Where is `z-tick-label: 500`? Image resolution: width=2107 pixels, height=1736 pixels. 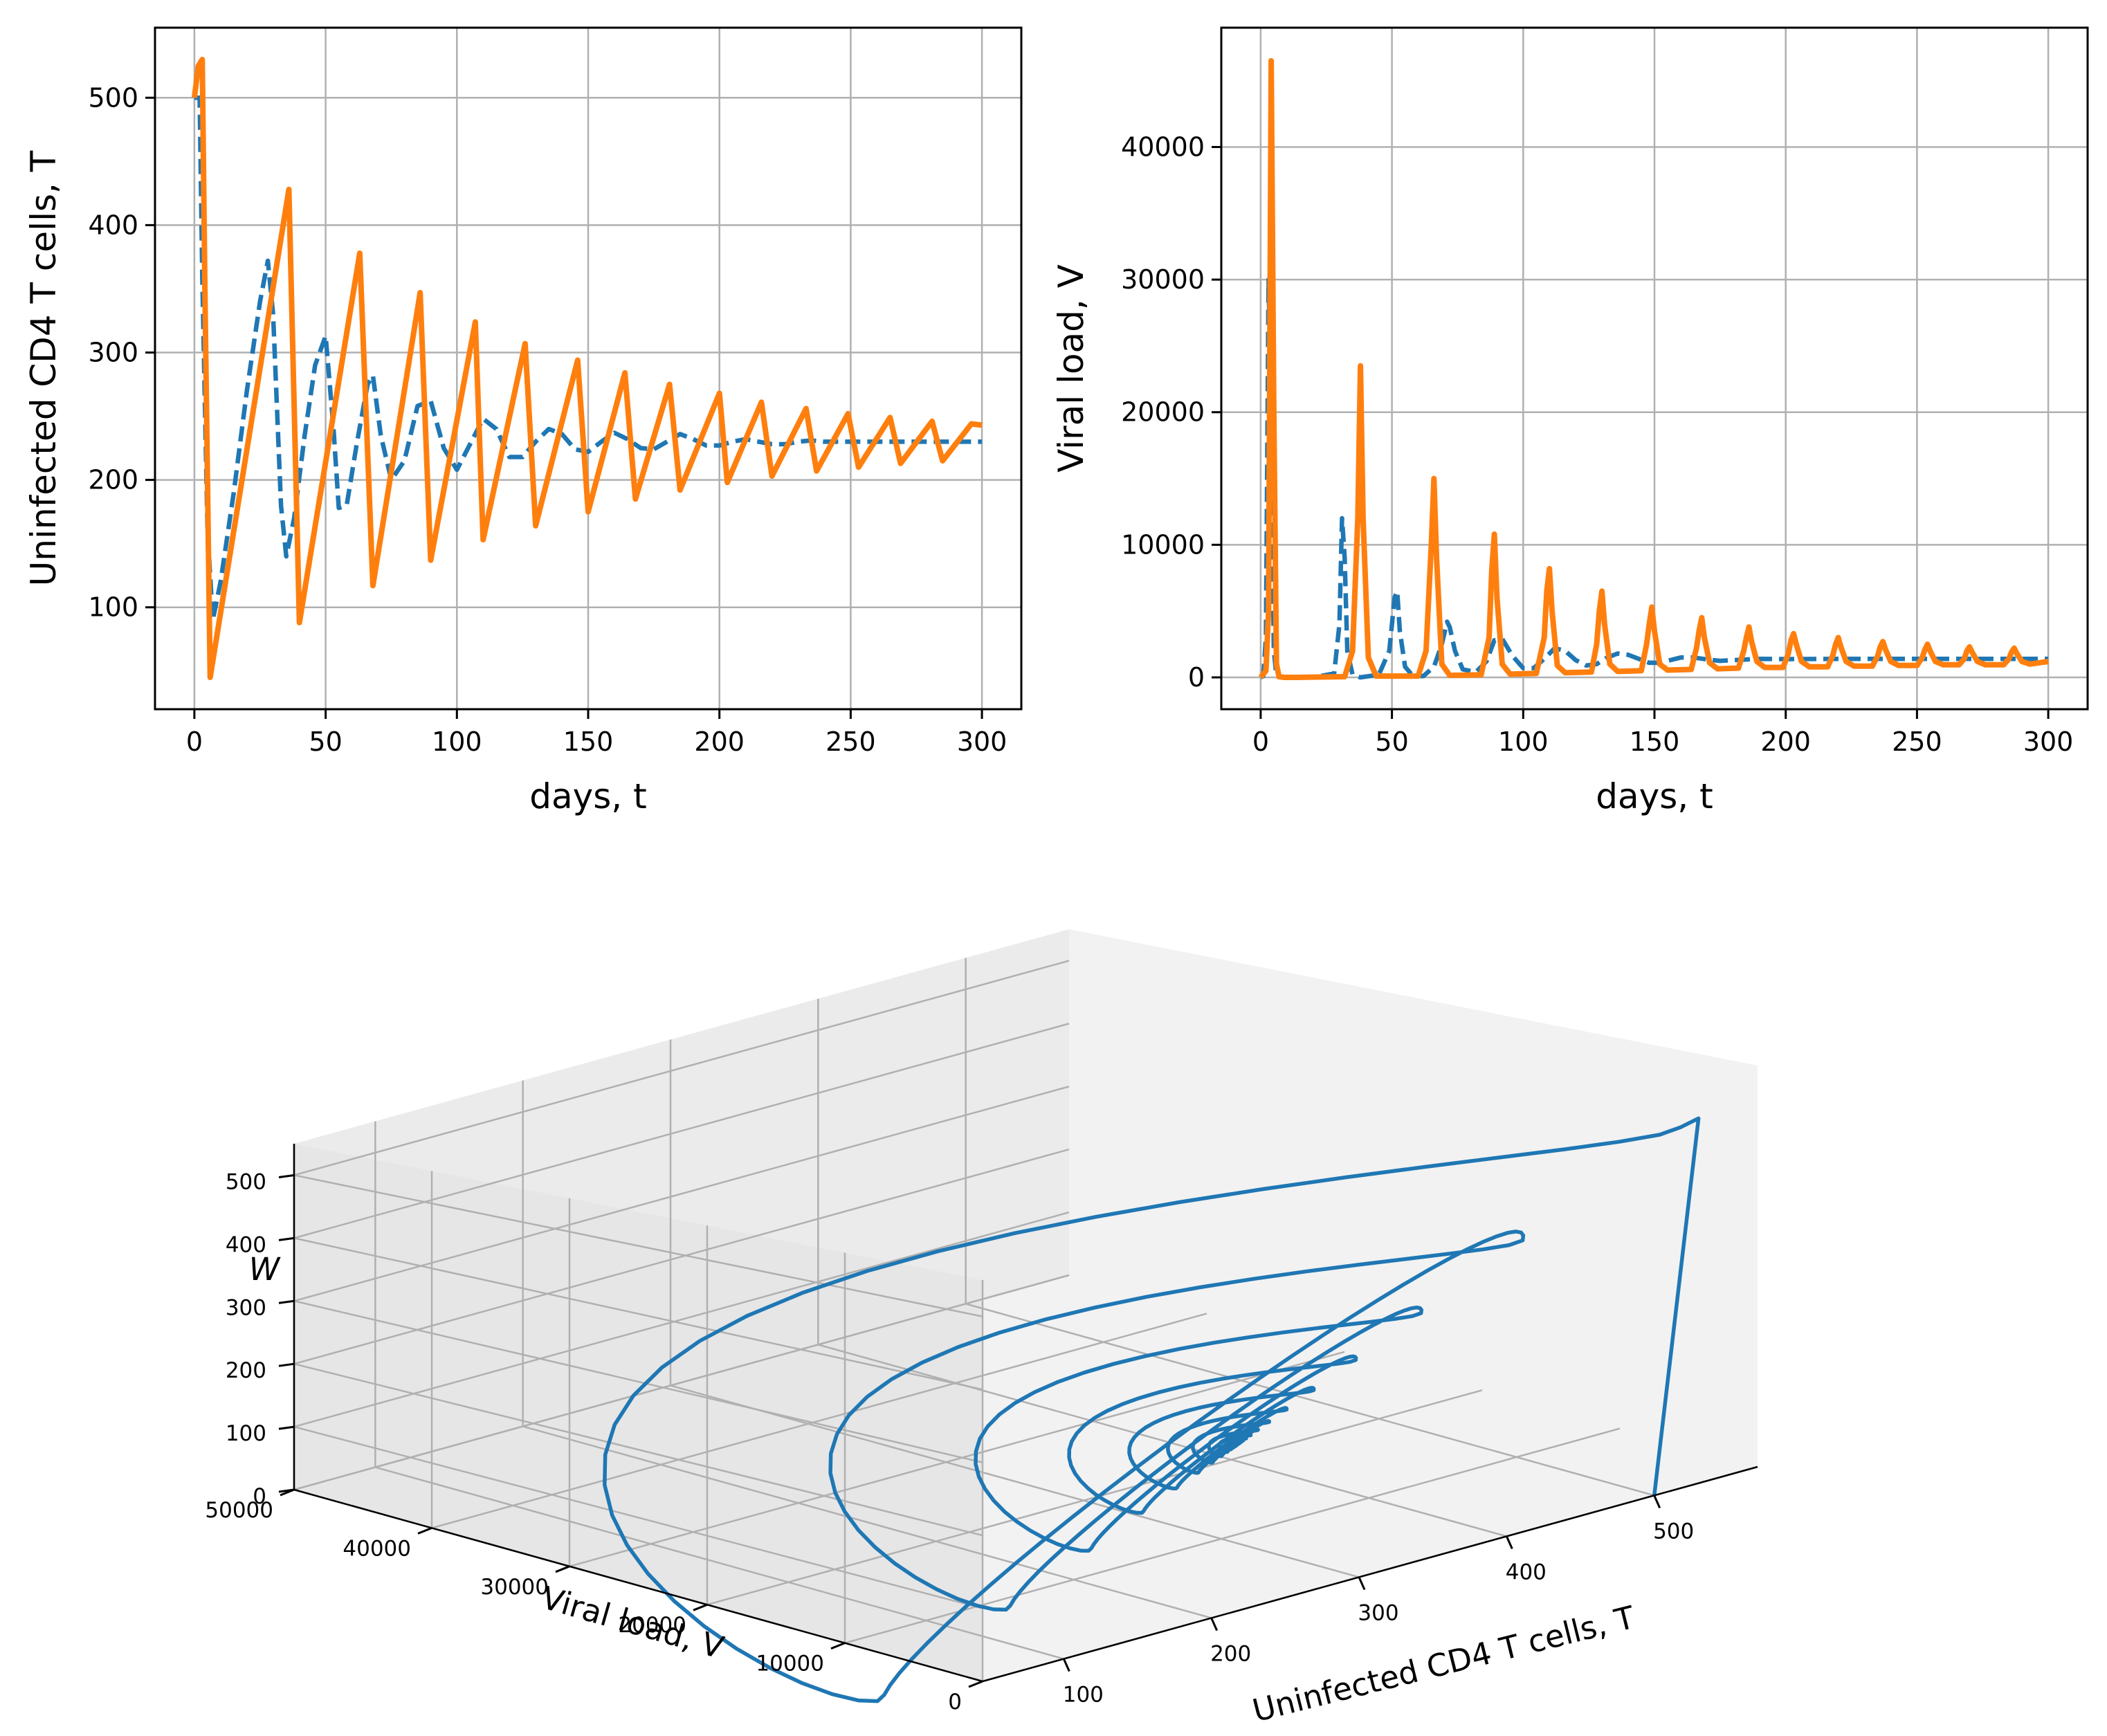
z-tick-label: 500 is located at coordinates (246, 1181).